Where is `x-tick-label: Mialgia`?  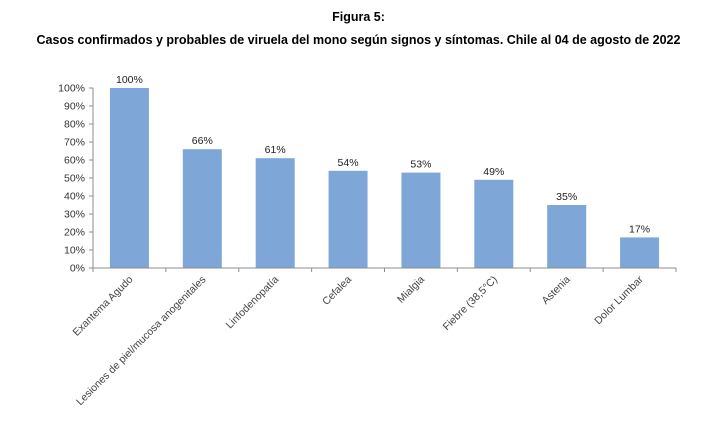 x-tick-label: Mialgia is located at coordinates (411, 290).